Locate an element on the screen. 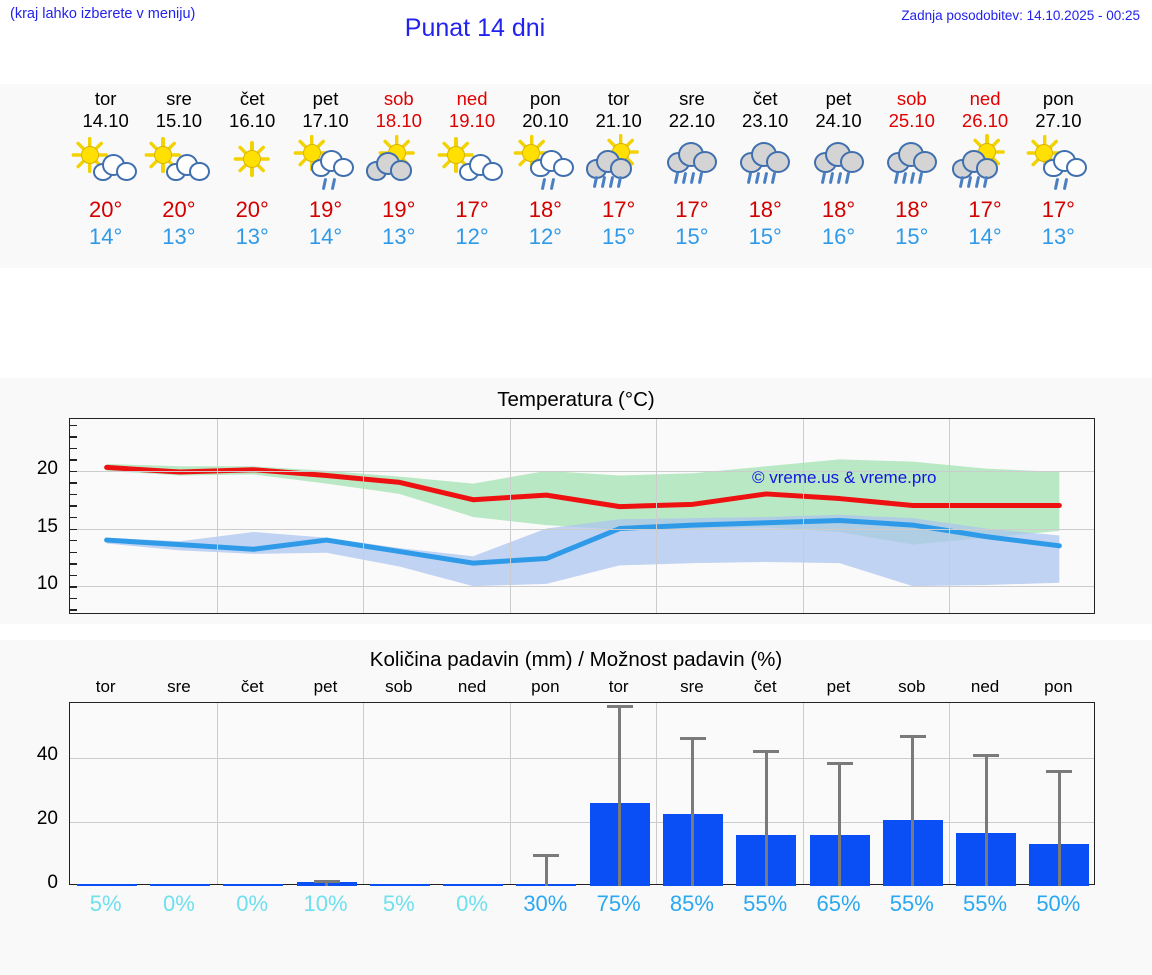 Image resolution: width=1152 pixels, height=975 pixels. day-of-week-label: pet is located at coordinates (838, 98).